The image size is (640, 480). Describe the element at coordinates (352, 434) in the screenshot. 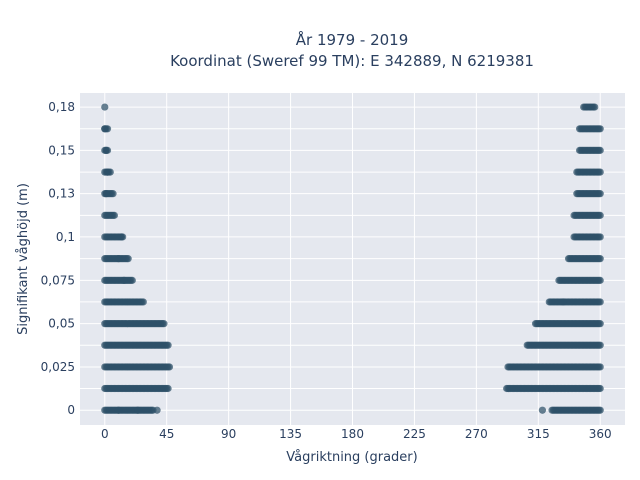

I see `x-tick-label: 180` at that location.